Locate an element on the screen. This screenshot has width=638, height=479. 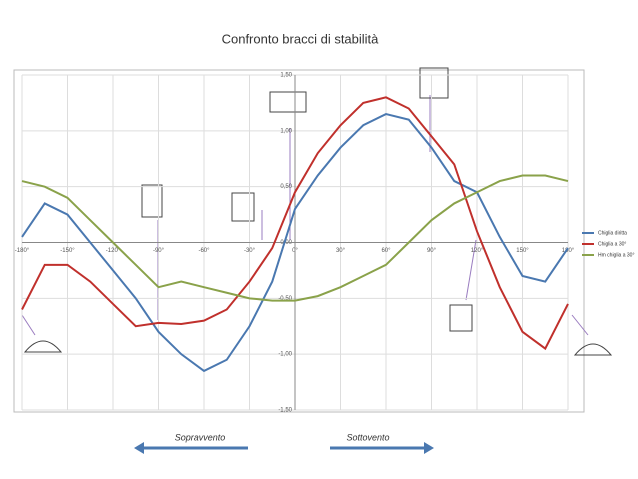
y-tick-label: 0,50 is located at coordinates (286, 187).